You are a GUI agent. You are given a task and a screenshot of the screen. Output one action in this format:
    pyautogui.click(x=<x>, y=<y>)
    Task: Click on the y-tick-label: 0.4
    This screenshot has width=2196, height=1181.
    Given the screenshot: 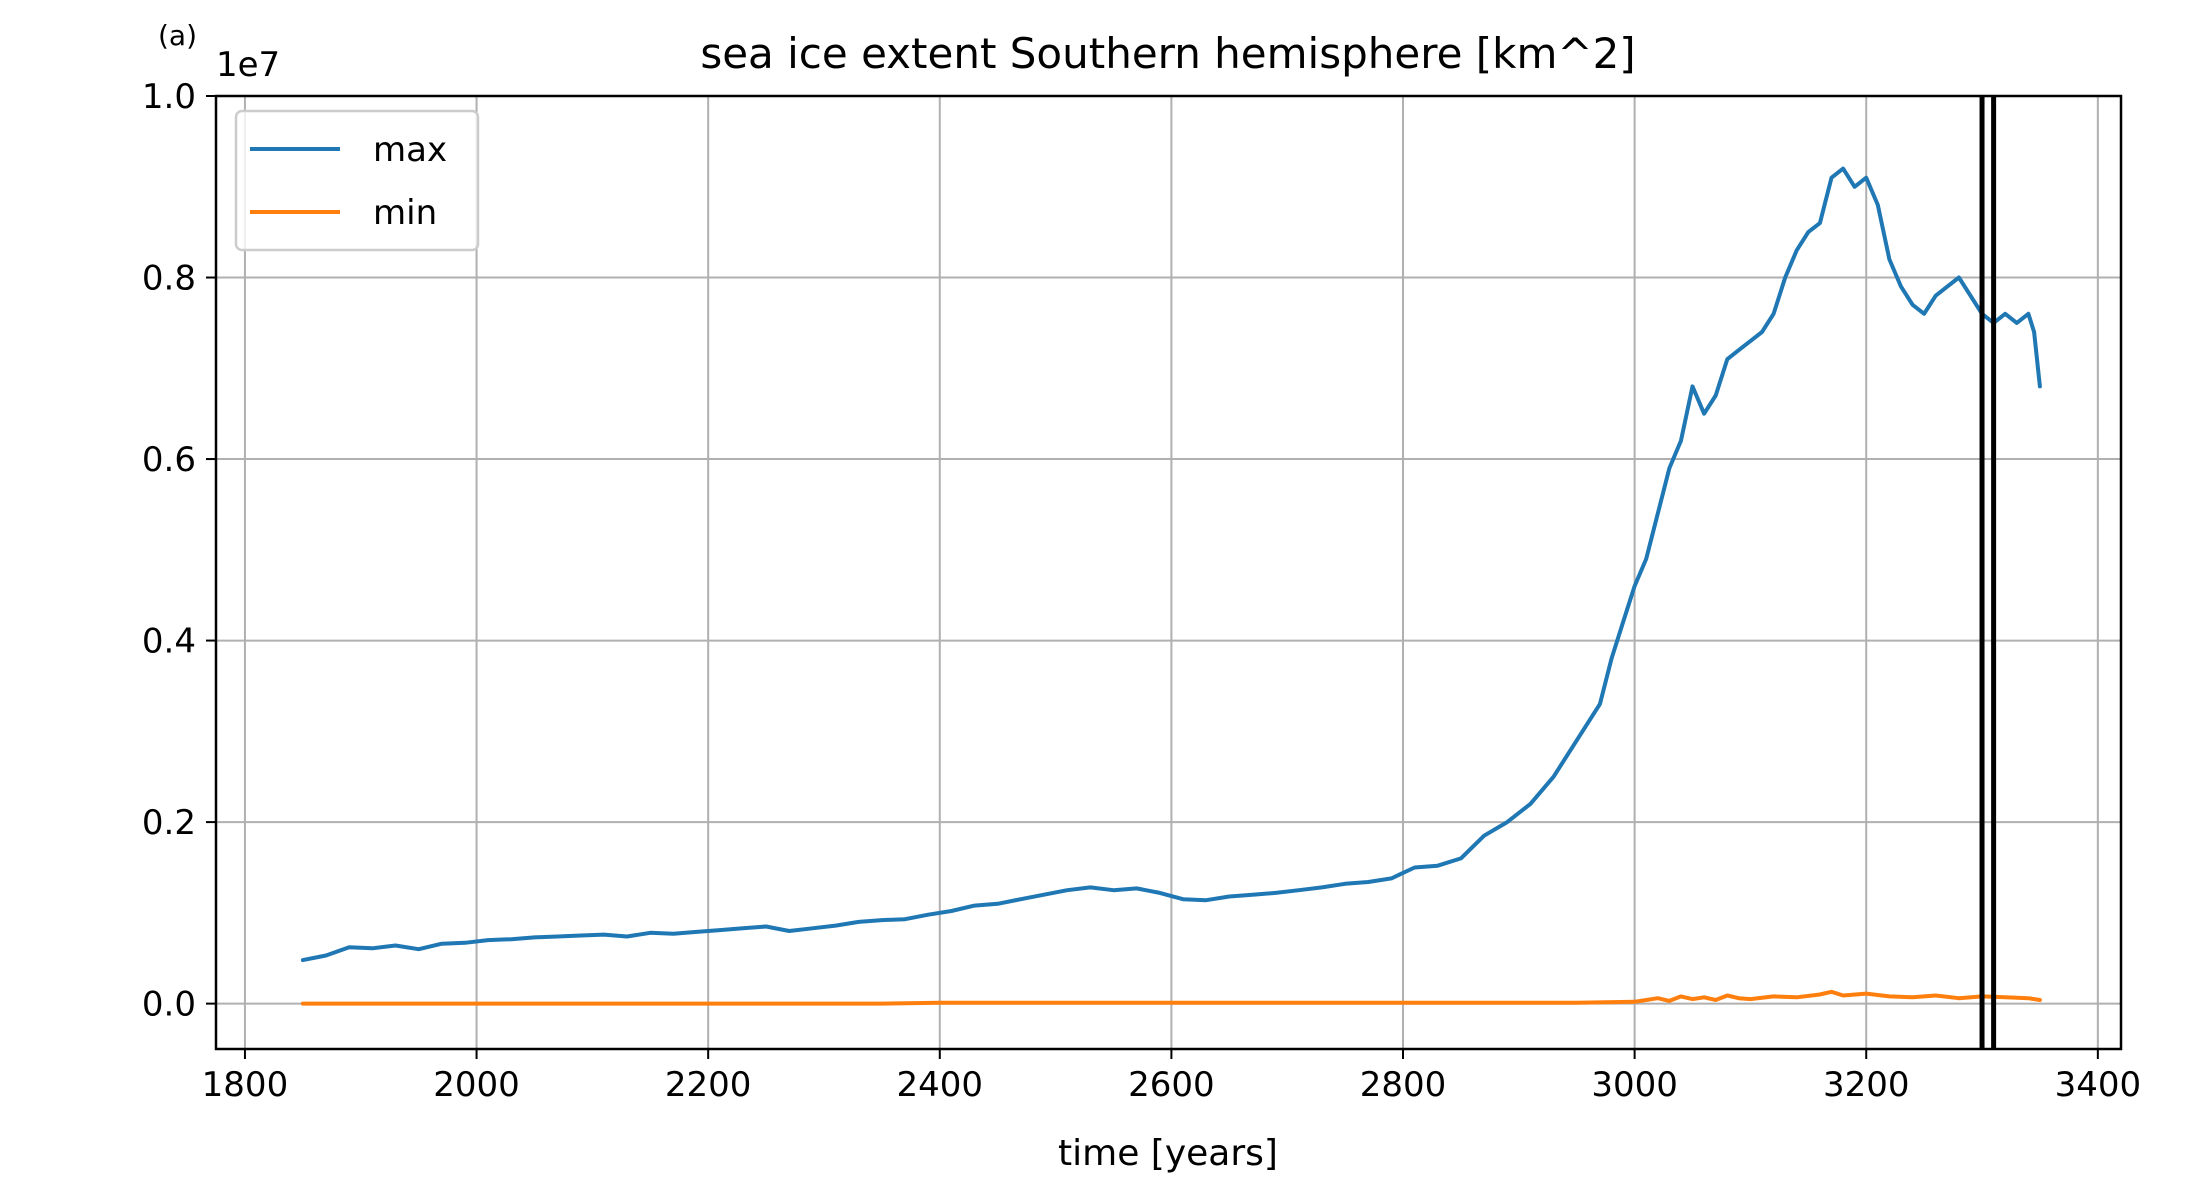 What is the action you would take?
    pyautogui.click(x=169, y=642)
    